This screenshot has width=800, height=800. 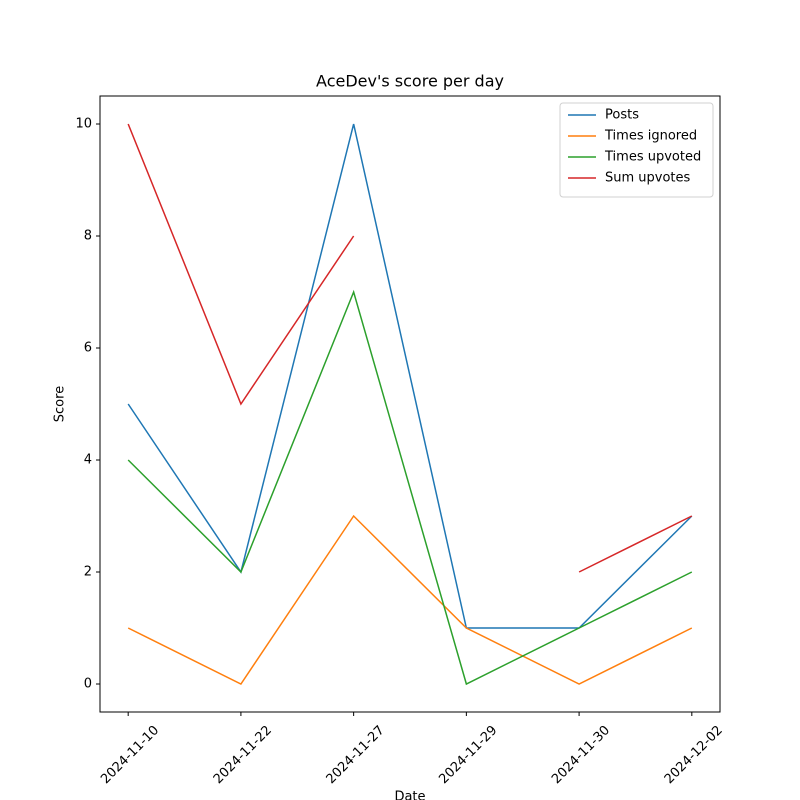 What do you see at coordinates (581, 755) in the screenshot?
I see `x-tick-label: 2024-11-30` at bounding box center [581, 755].